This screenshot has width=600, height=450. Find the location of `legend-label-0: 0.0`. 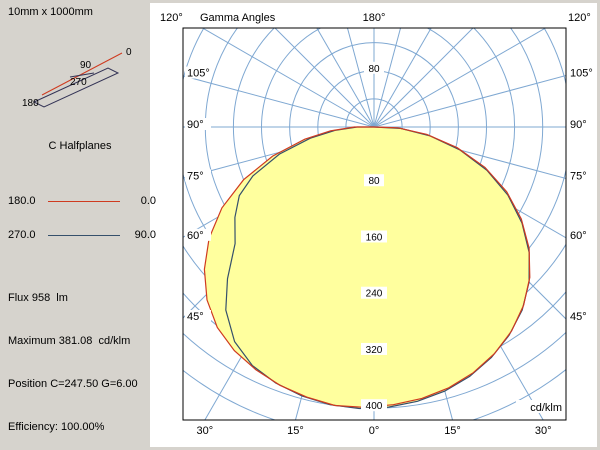

legend-label-0: 0.0 is located at coordinates (148, 200).